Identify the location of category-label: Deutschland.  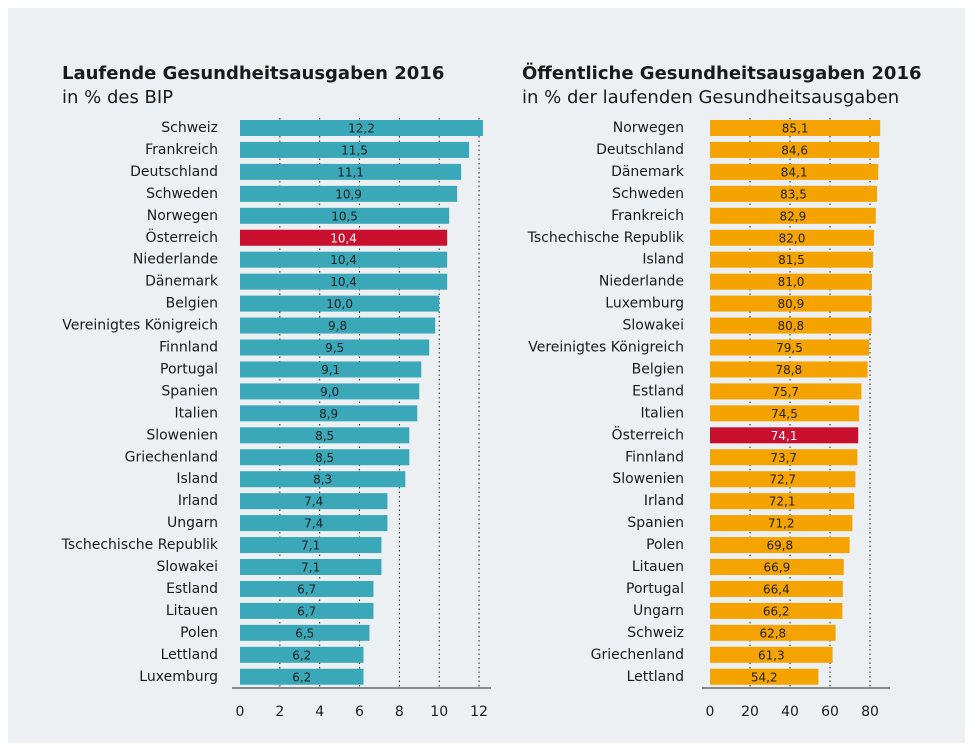
(640, 150).